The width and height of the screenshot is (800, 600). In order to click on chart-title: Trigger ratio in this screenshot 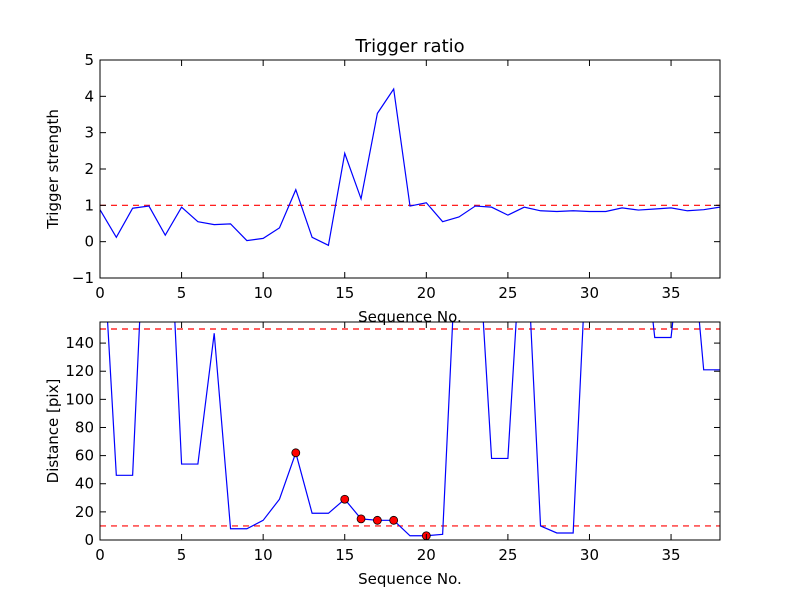, I will do `click(409, 46)`.